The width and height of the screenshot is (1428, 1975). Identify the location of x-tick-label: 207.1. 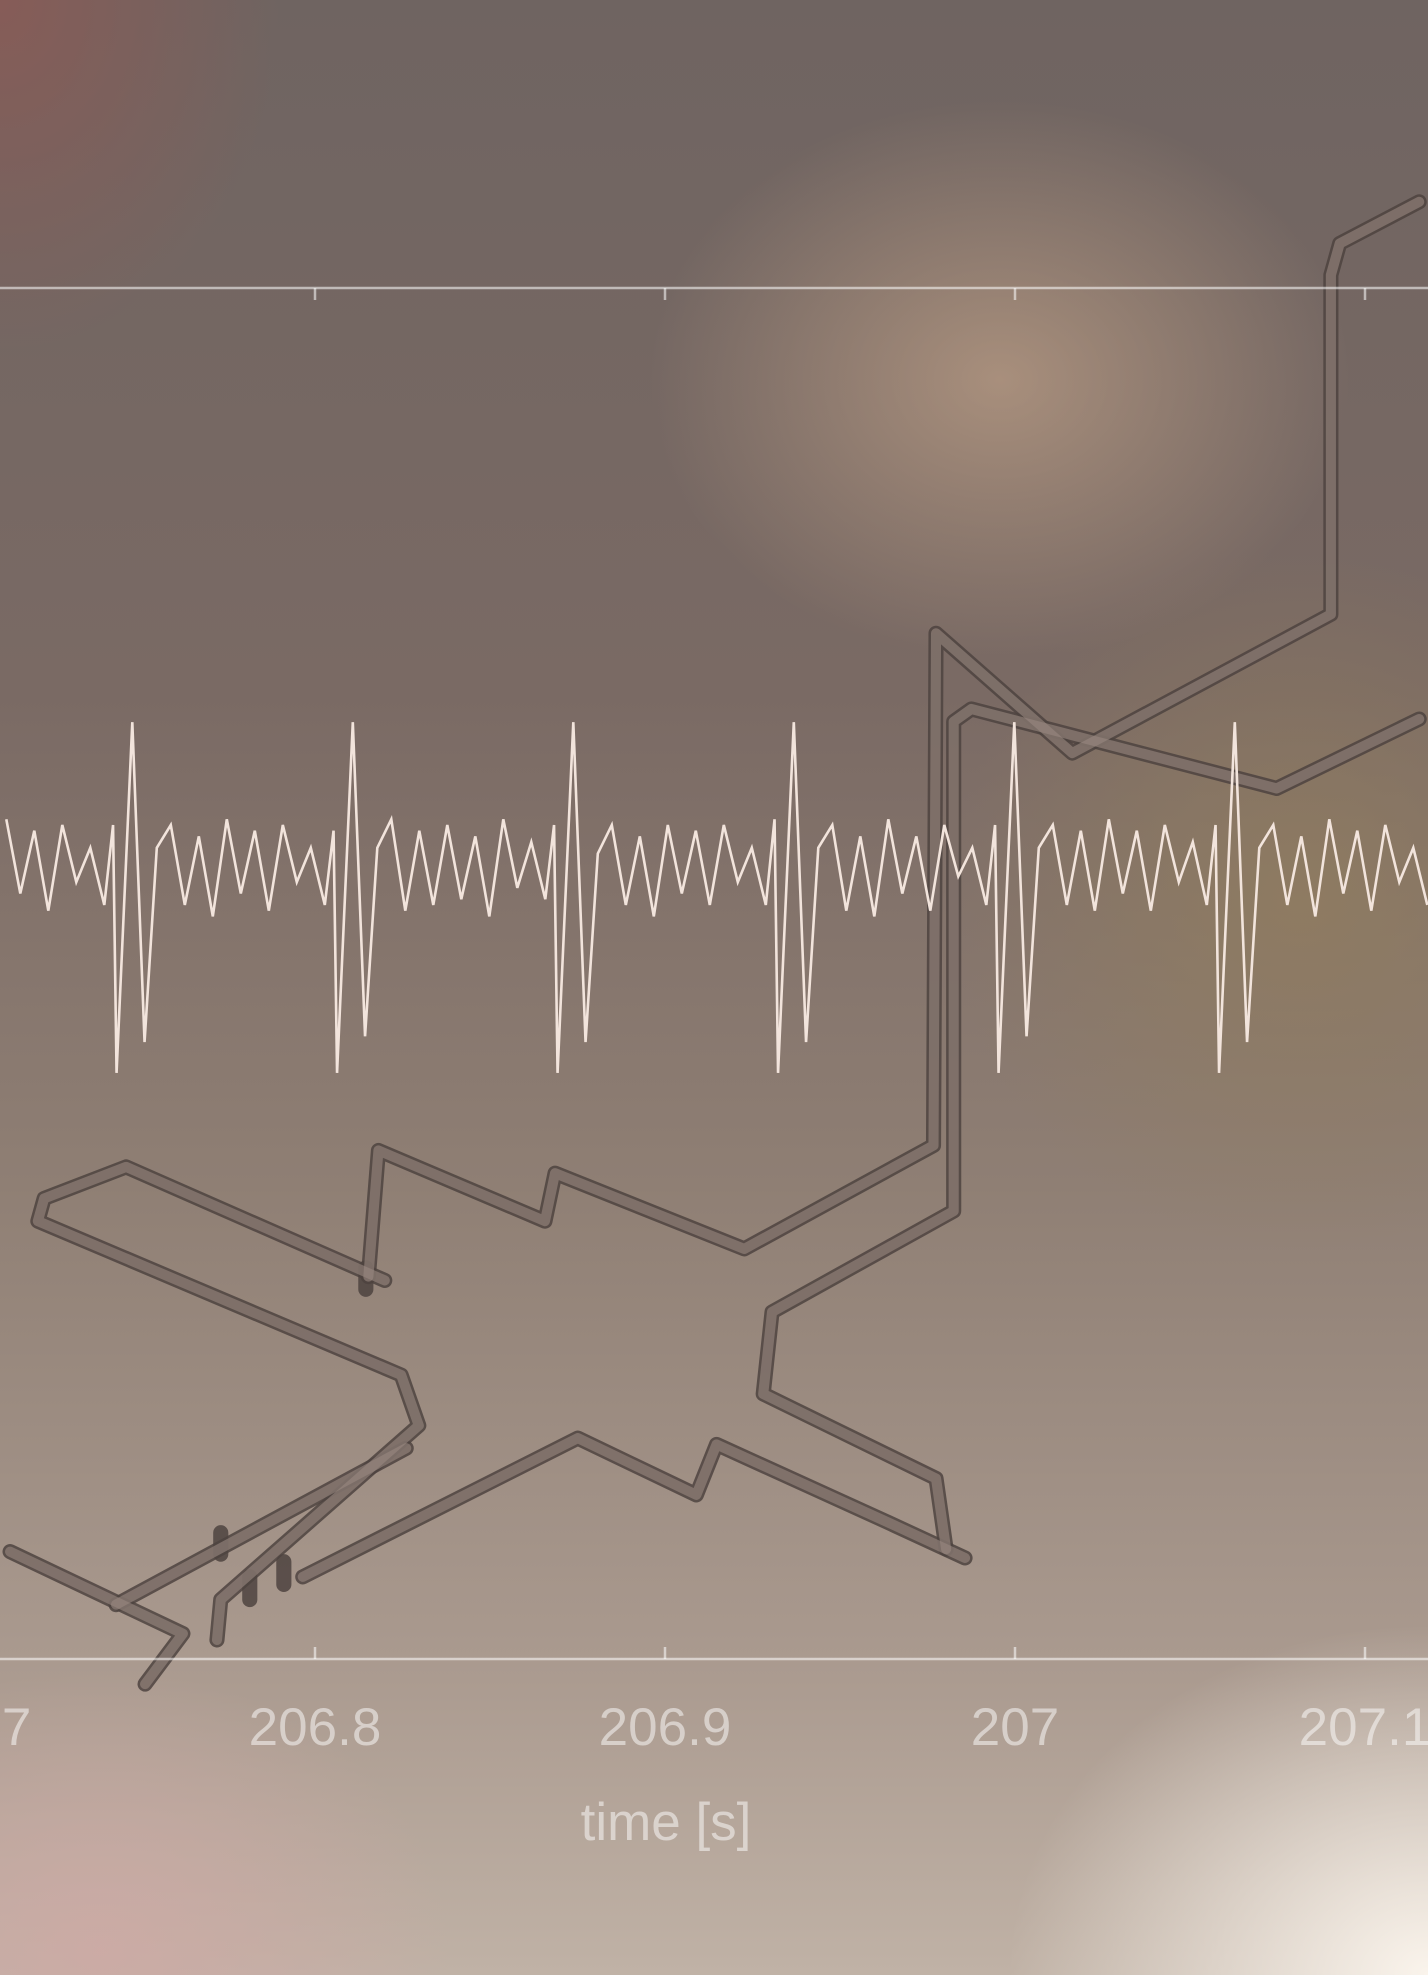
(1363, 1727).